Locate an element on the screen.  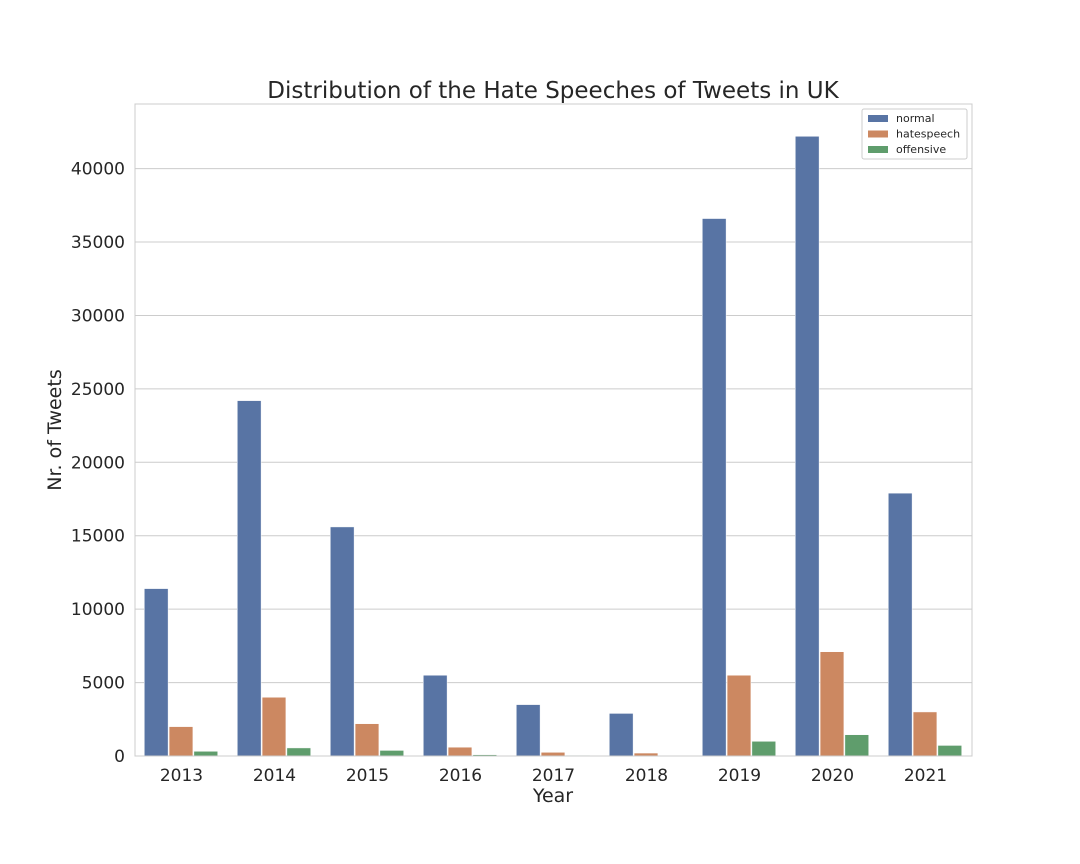
bar-normal-2017 is located at coordinates (528, 730).